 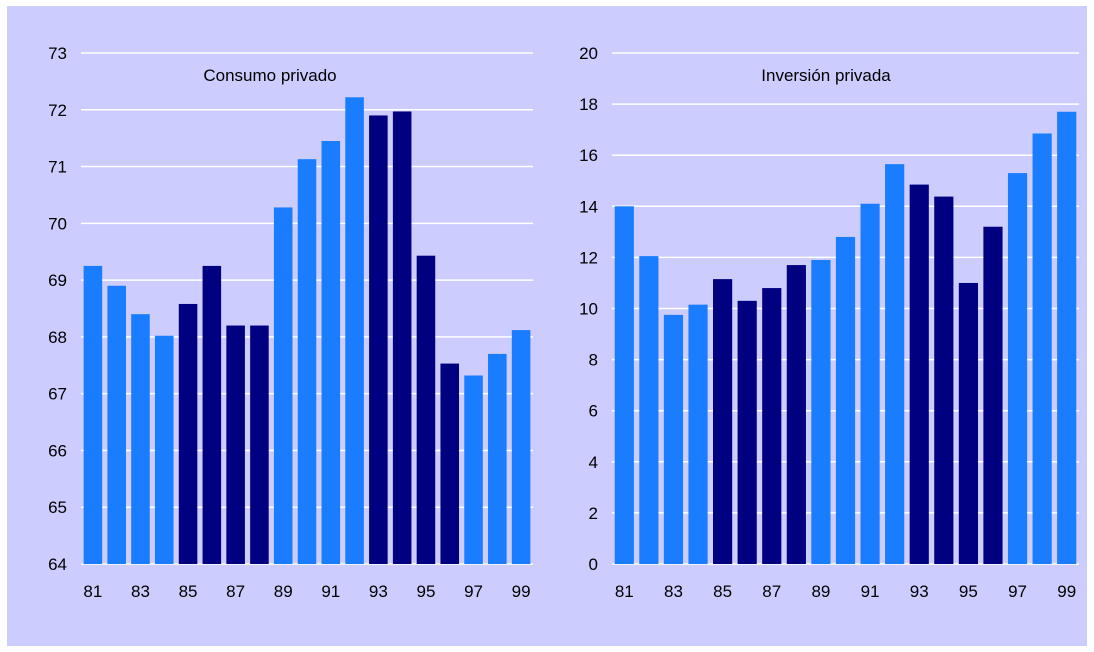 I want to click on y-tick-label: 12, so click(x=588, y=257).